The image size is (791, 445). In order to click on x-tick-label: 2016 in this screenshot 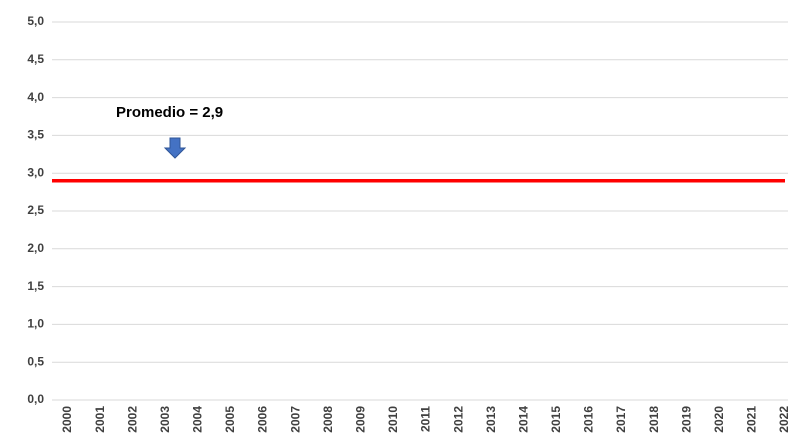, I will do `click(589, 419)`.